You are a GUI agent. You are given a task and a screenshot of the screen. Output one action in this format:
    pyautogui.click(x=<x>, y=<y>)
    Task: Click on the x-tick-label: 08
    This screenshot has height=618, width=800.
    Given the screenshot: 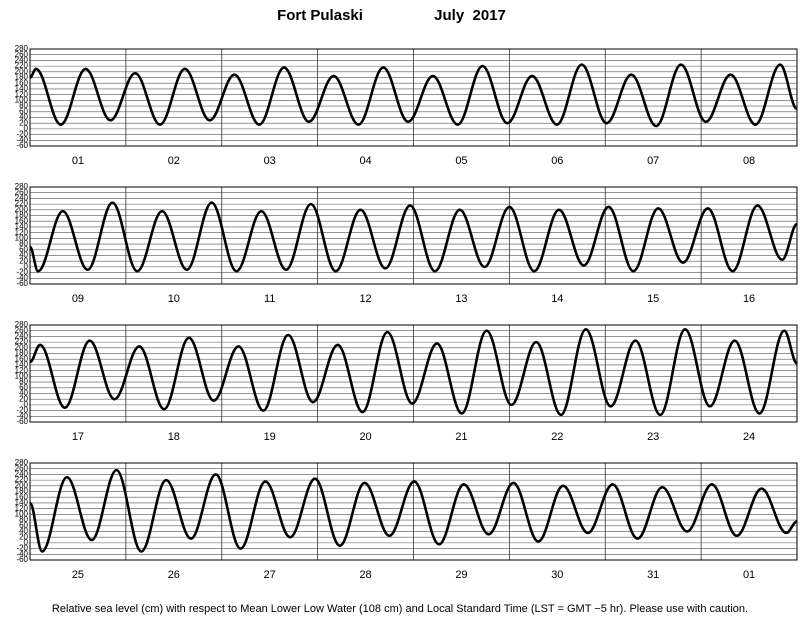 What is the action you would take?
    pyautogui.click(x=749, y=161)
    